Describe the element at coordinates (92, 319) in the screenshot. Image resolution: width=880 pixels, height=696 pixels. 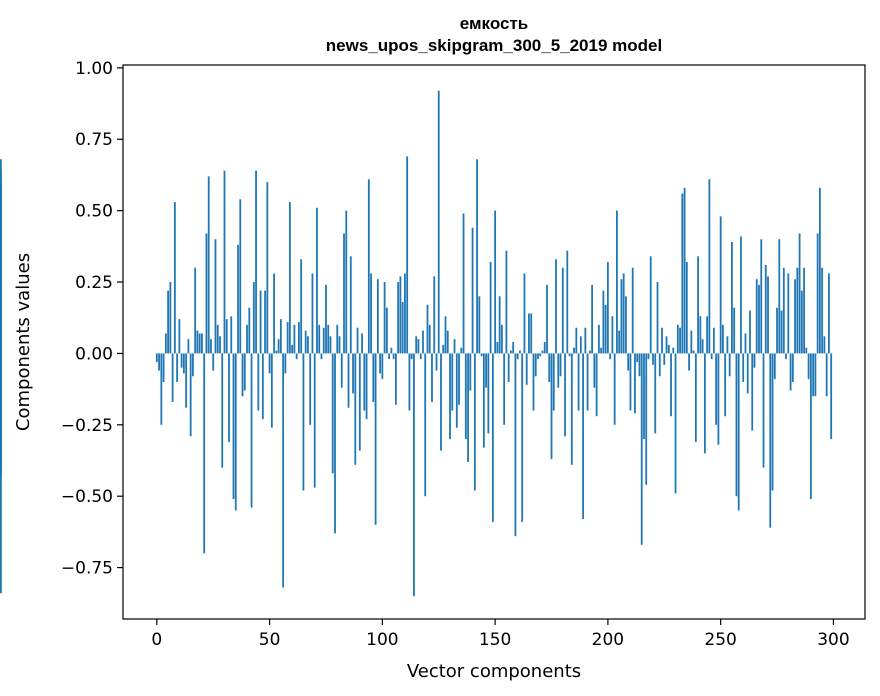
I see `y-axis: −0.75 −0.50 −0.25 0.00 0.25 0.50 0.75 1.00` at that location.